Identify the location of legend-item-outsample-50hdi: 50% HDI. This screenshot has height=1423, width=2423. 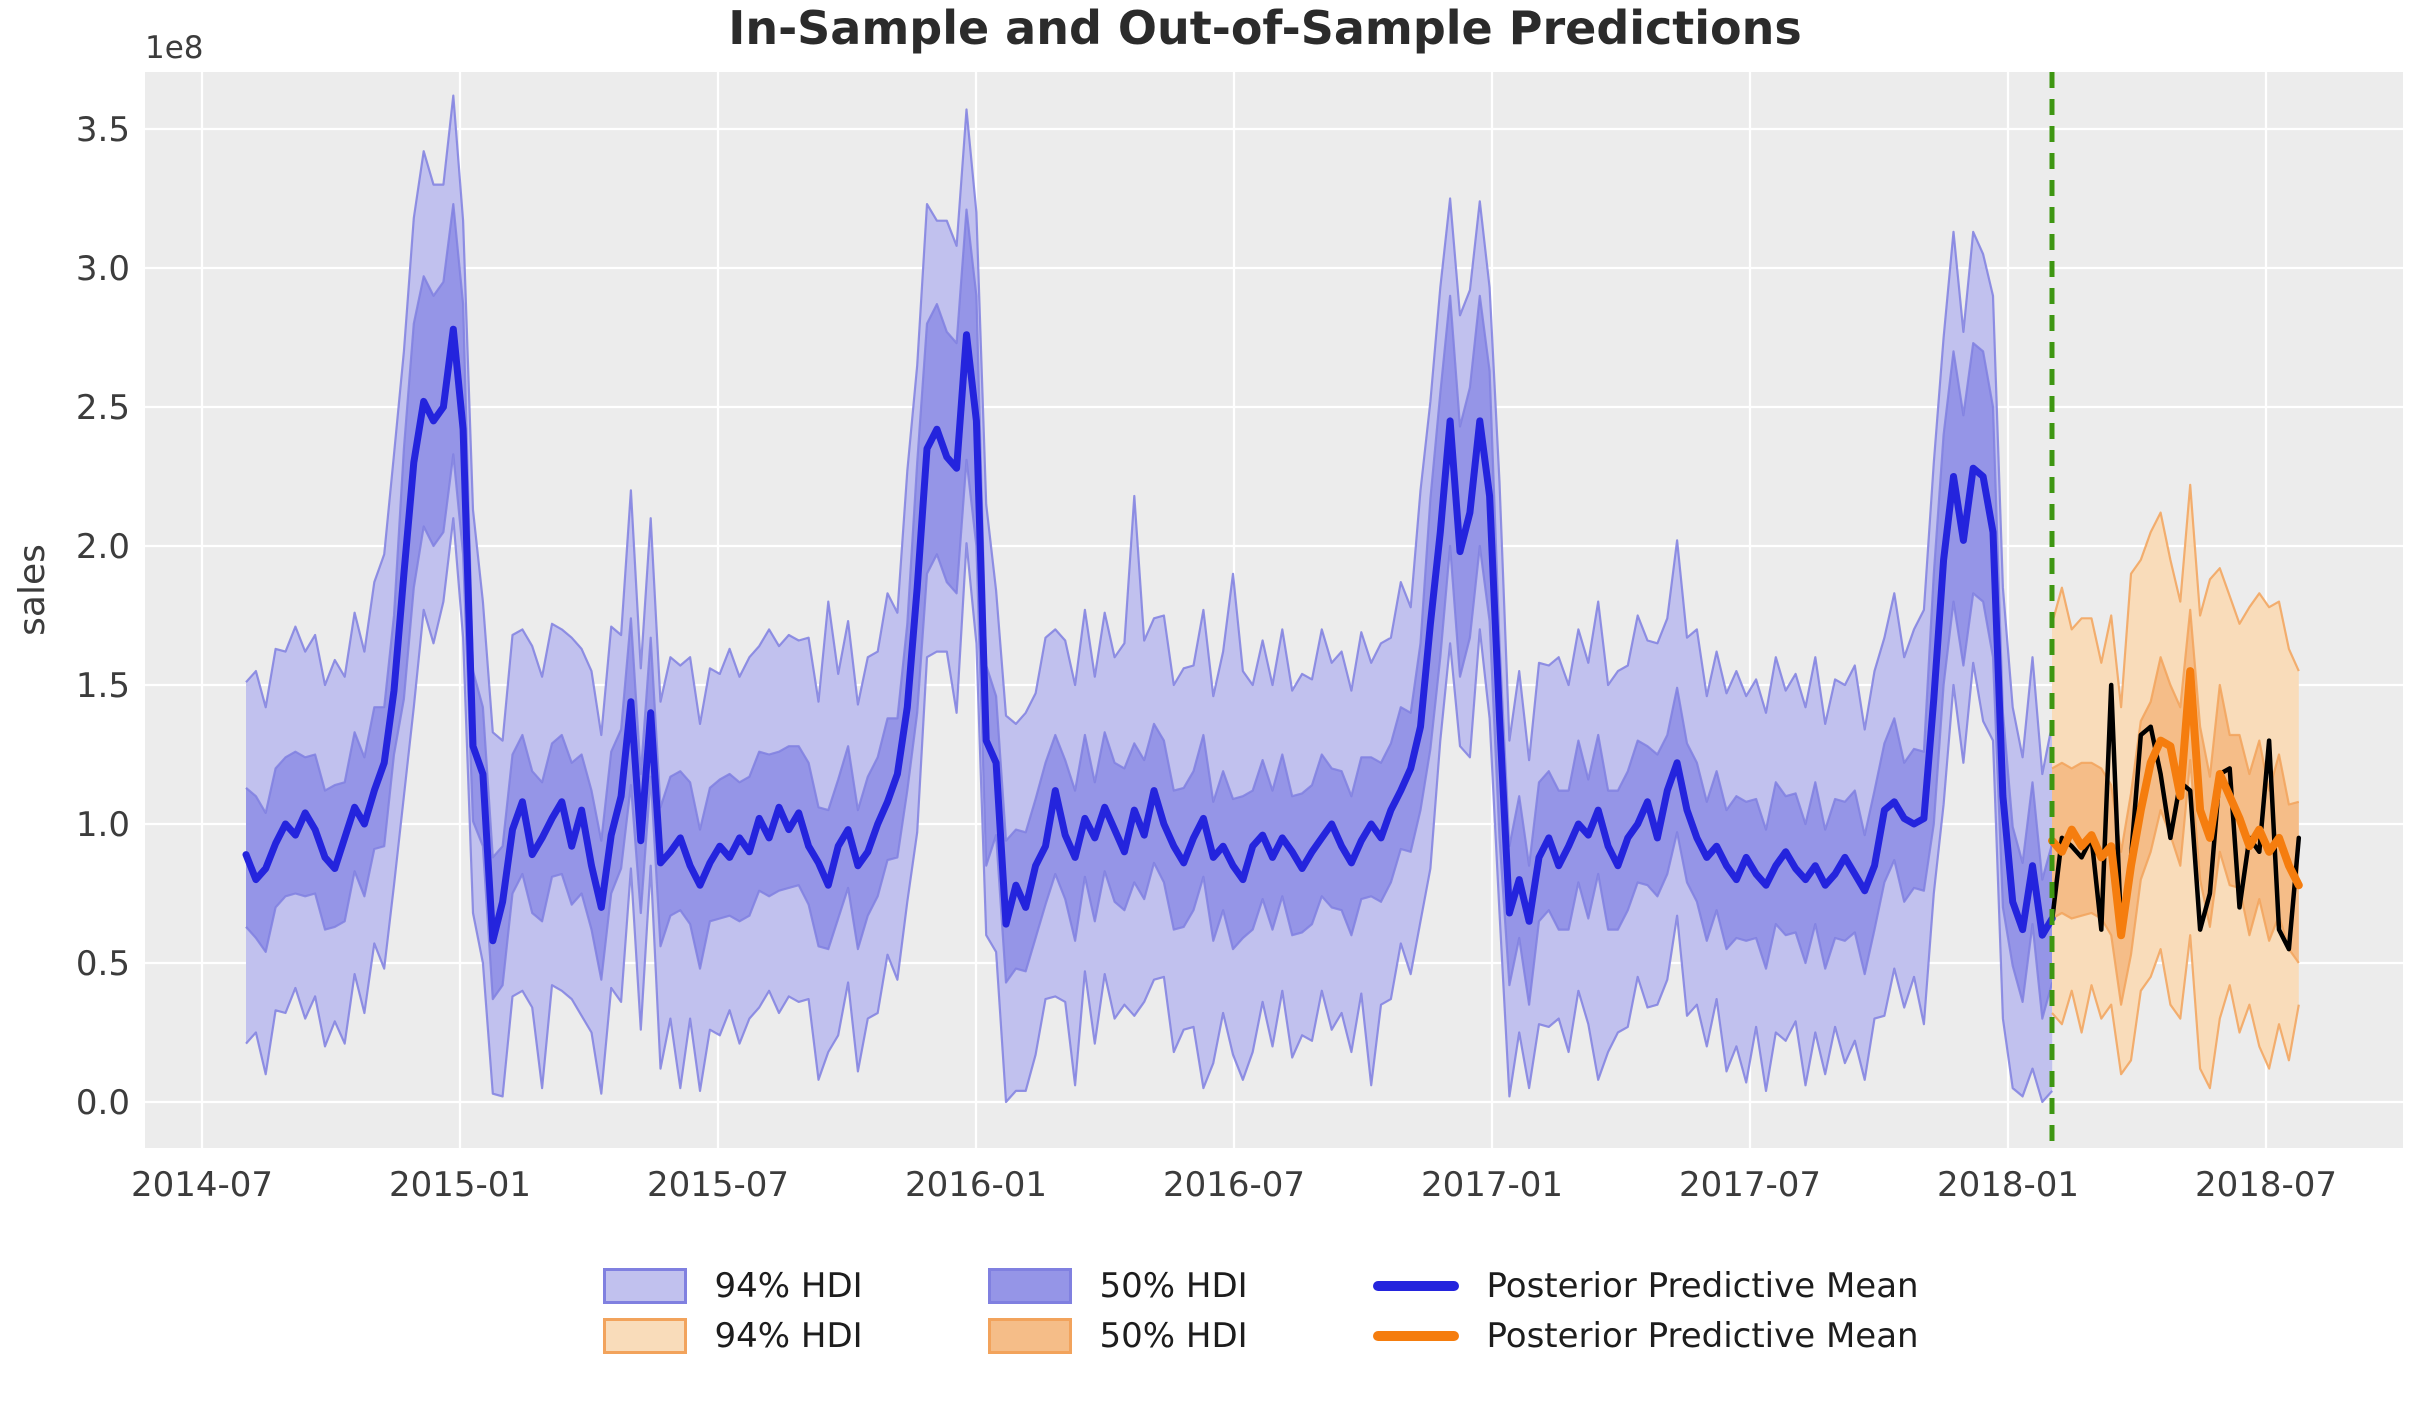
(1180, 1336).